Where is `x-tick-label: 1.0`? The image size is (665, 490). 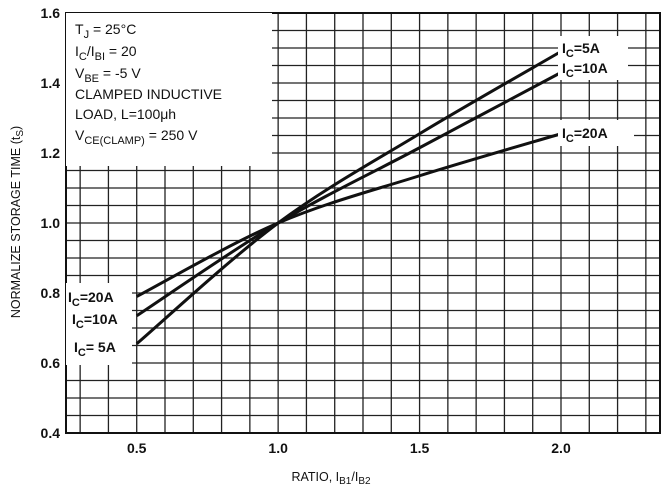 x-tick-label: 1.0 is located at coordinates (278, 448).